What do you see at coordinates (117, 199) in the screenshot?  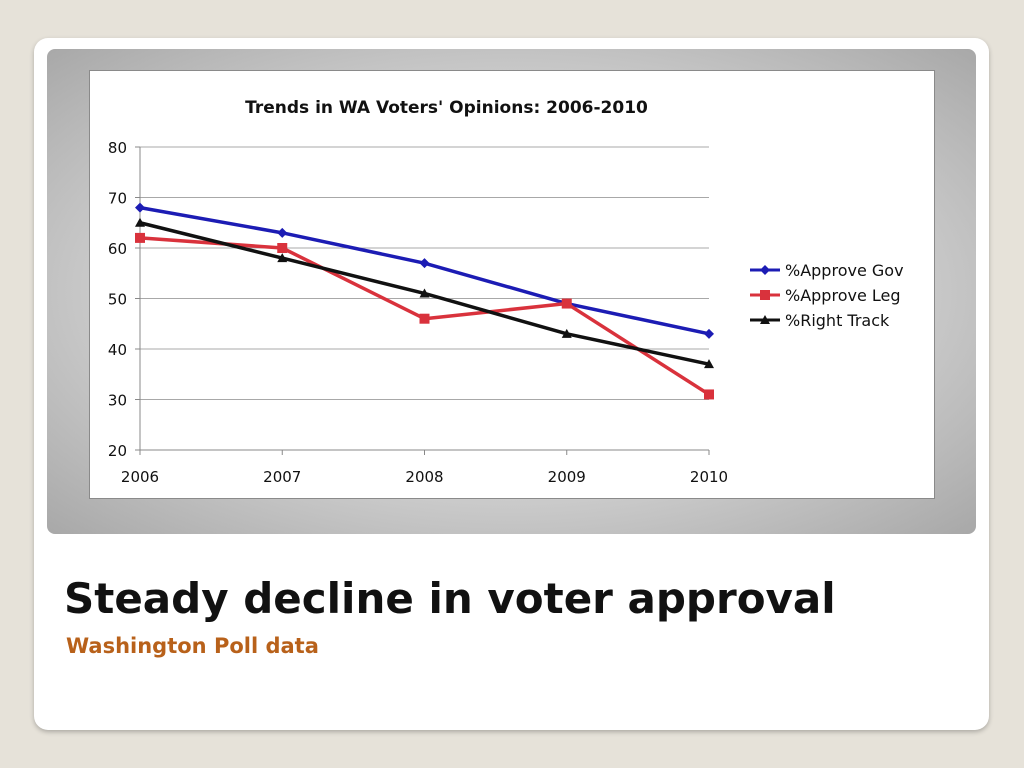 I see `y-tick-label: 70` at bounding box center [117, 199].